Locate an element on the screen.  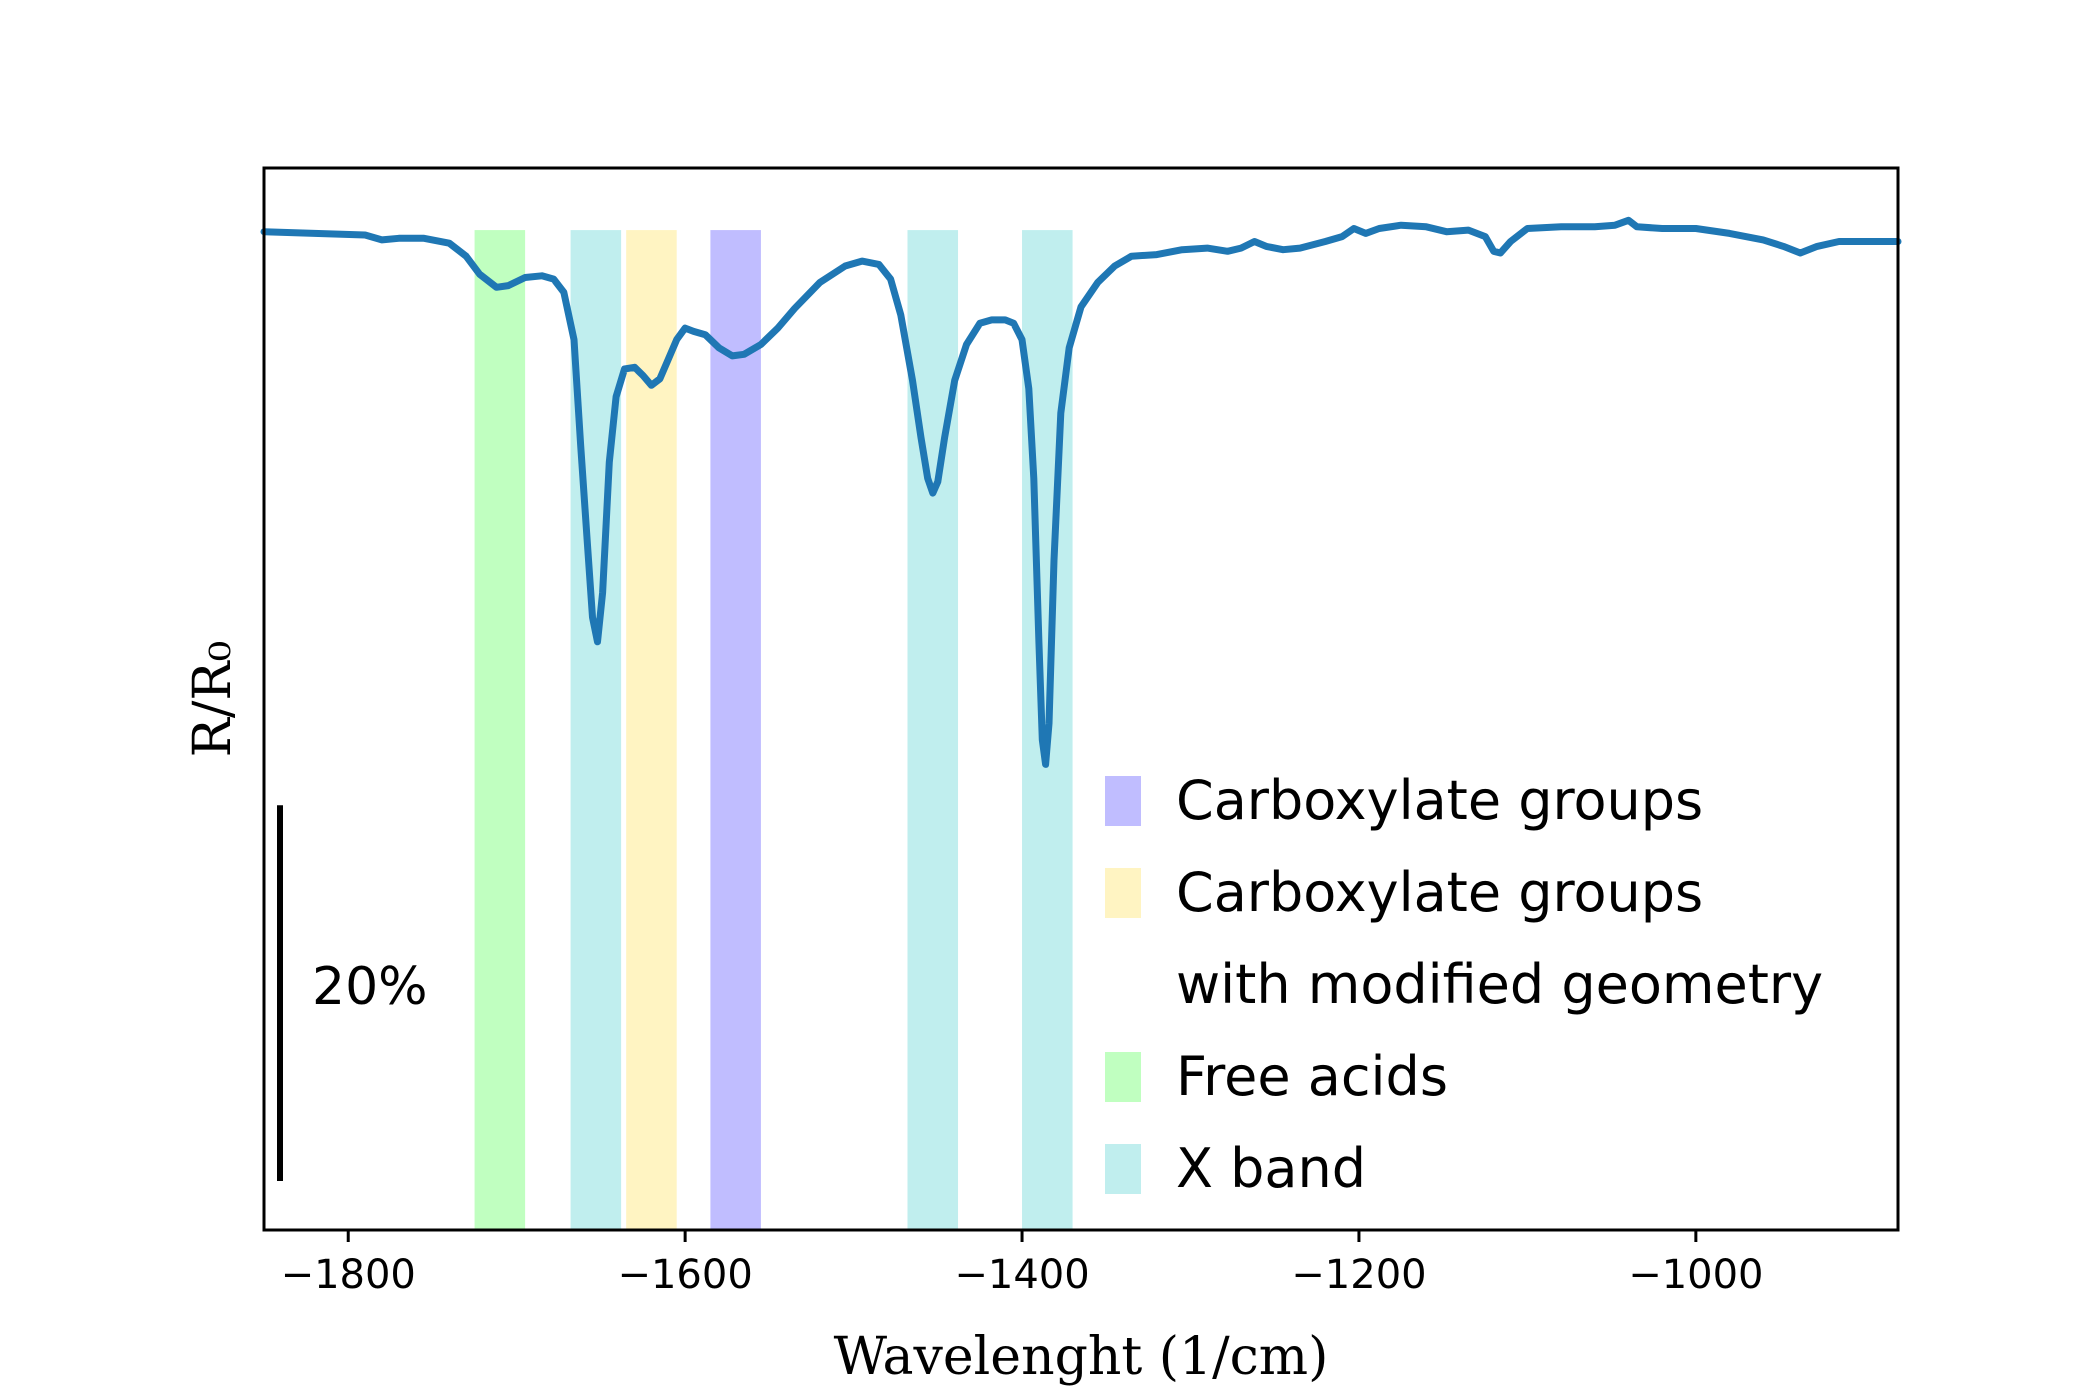
x-tick-label: −1000 is located at coordinates (1695, 1275).